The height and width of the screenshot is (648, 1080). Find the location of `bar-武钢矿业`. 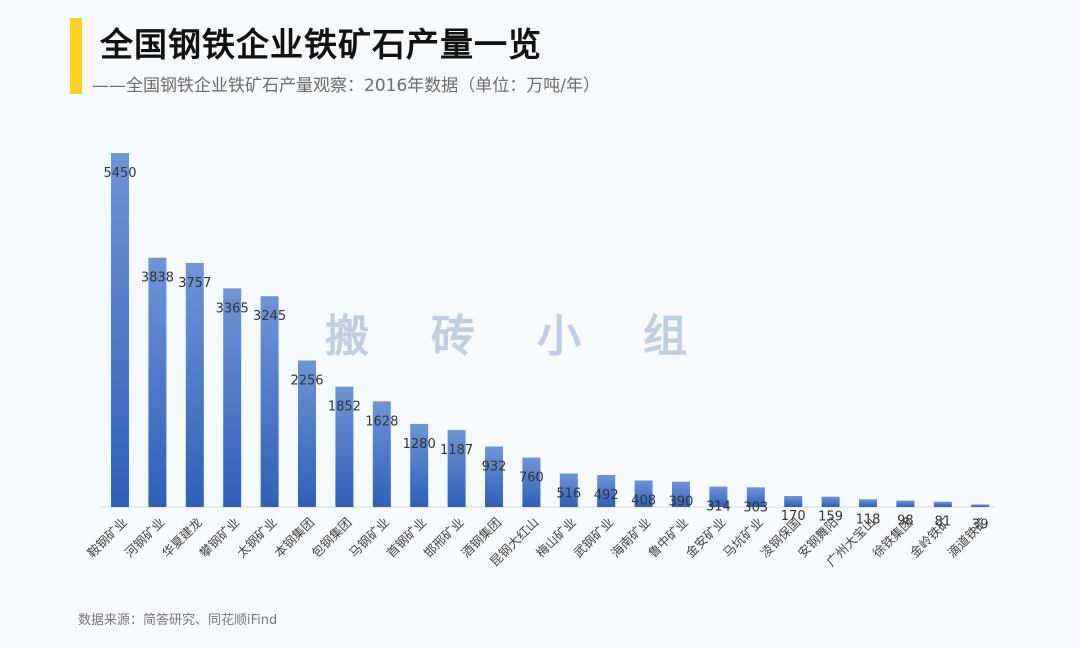

bar-武钢矿业 is located at coordinates (606, 491).